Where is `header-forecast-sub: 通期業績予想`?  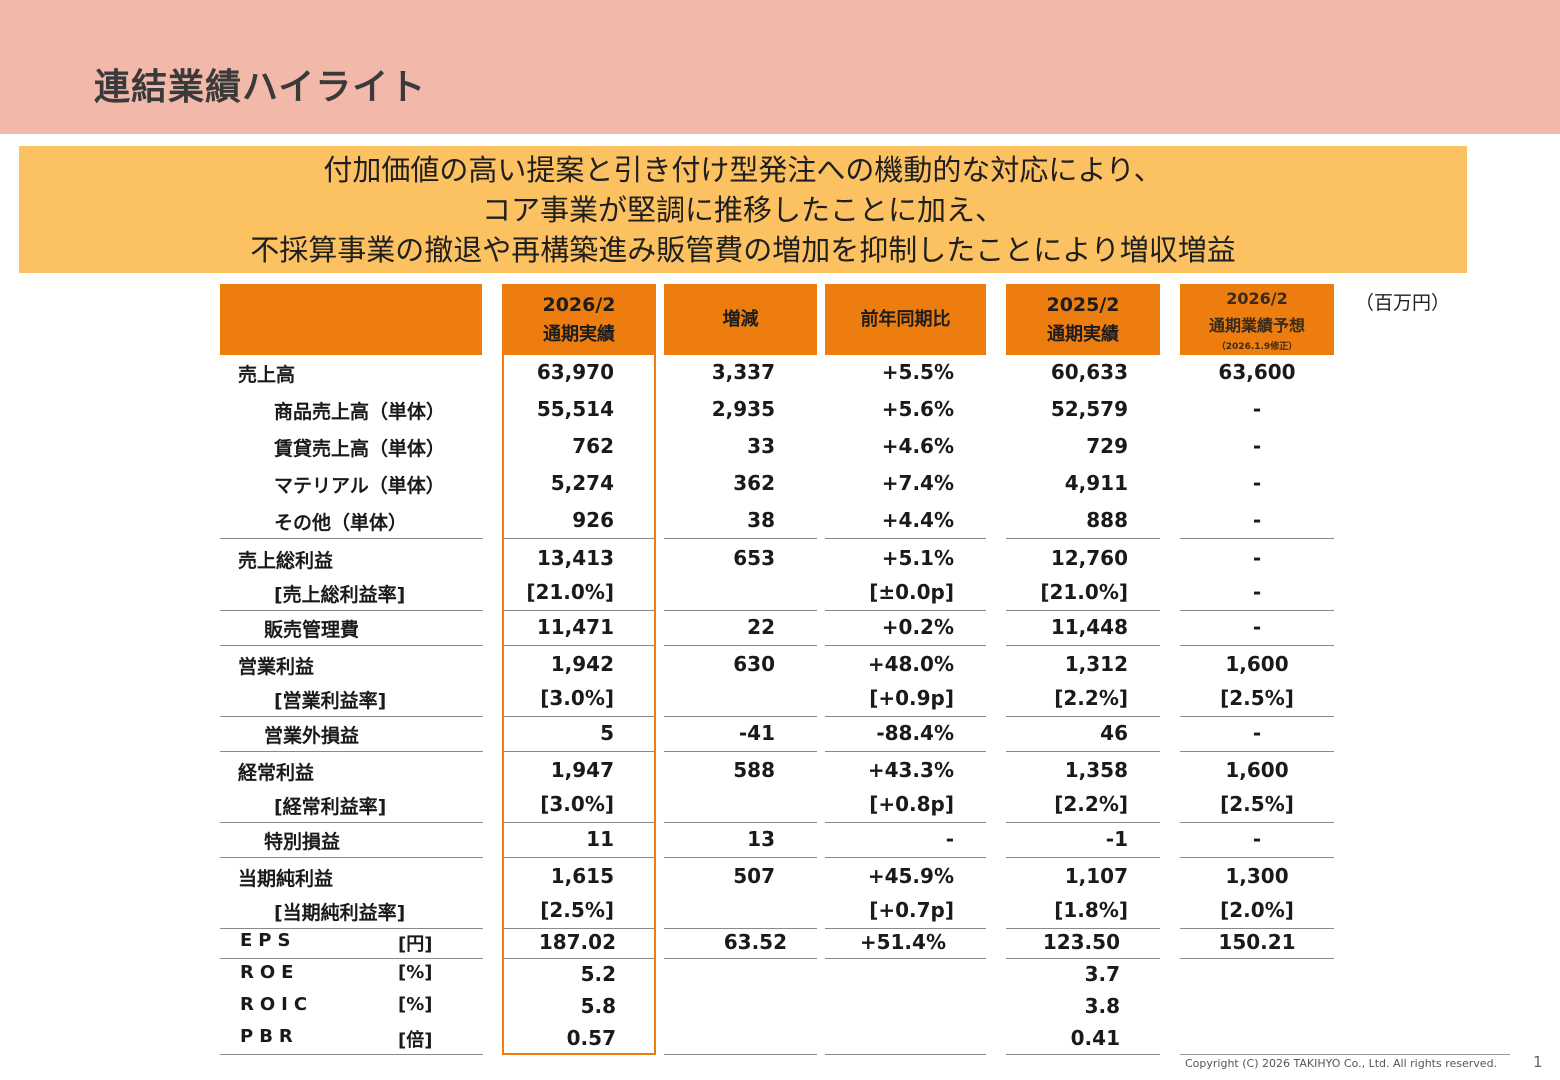 header-forecast-sub: 通期業績予想 is located at coordinates (1256, 325).